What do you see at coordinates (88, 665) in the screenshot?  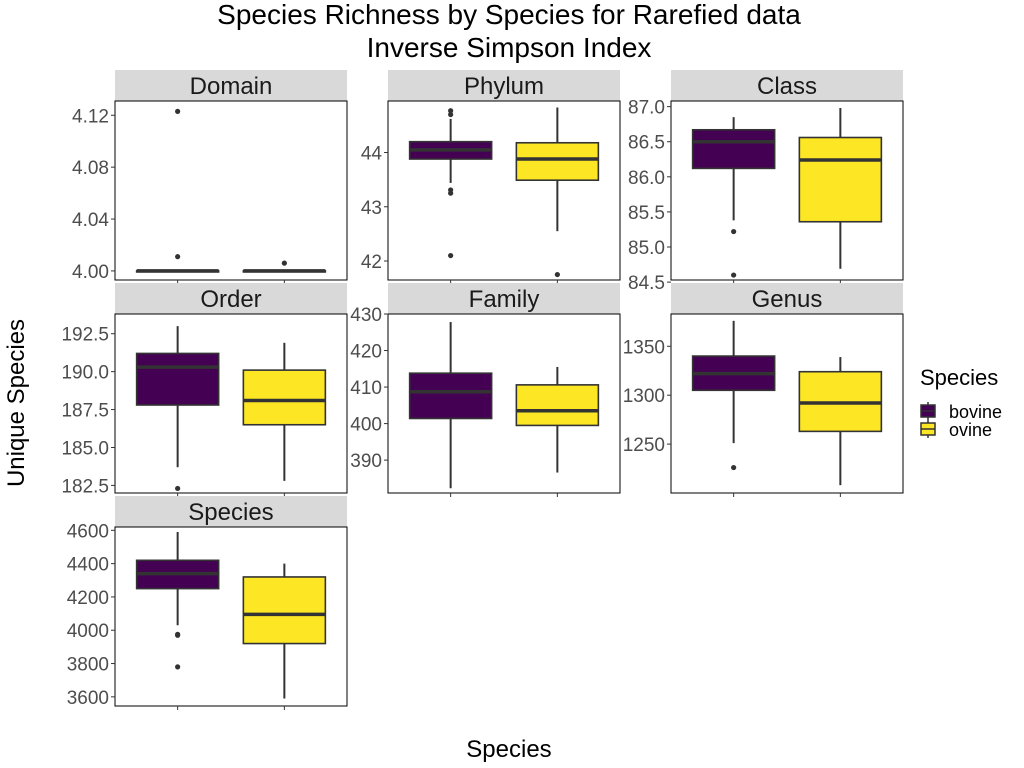 I see `y-tick-label-species: 3800` at bounding box center [88, 665].